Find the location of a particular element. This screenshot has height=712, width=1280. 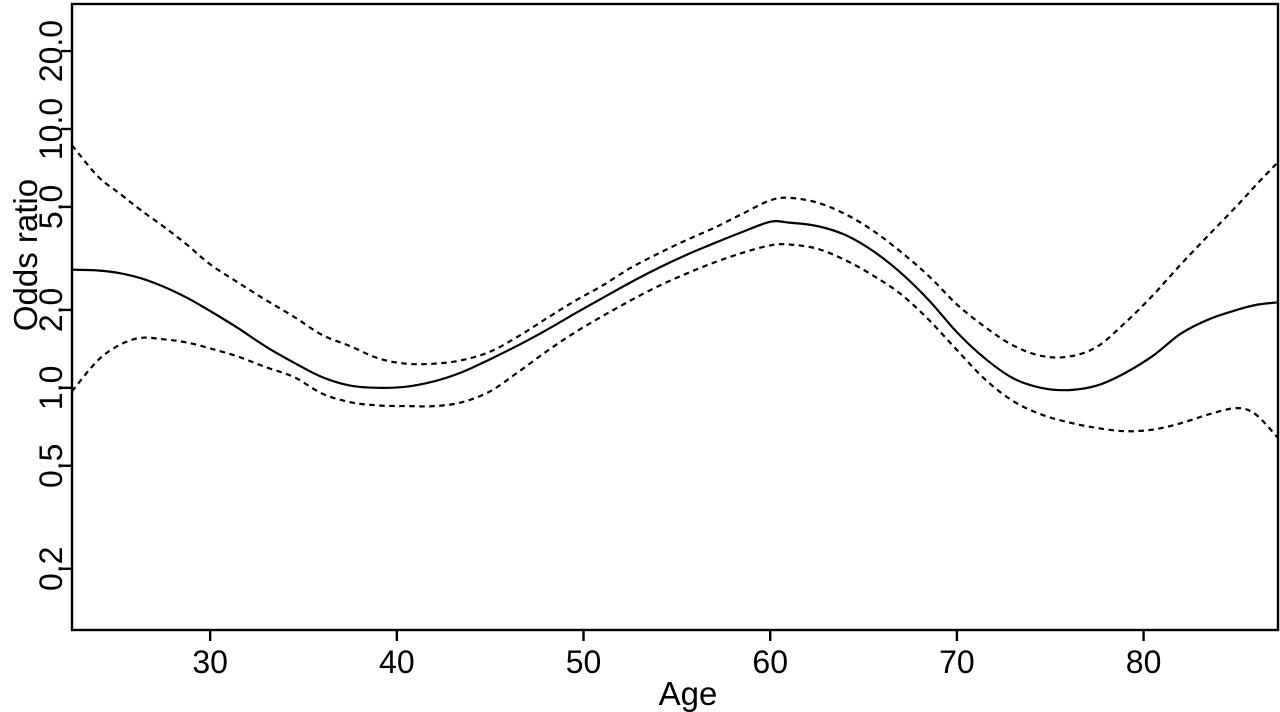

x-axis-tick-label: 30 is located at coordinates (210, 662).